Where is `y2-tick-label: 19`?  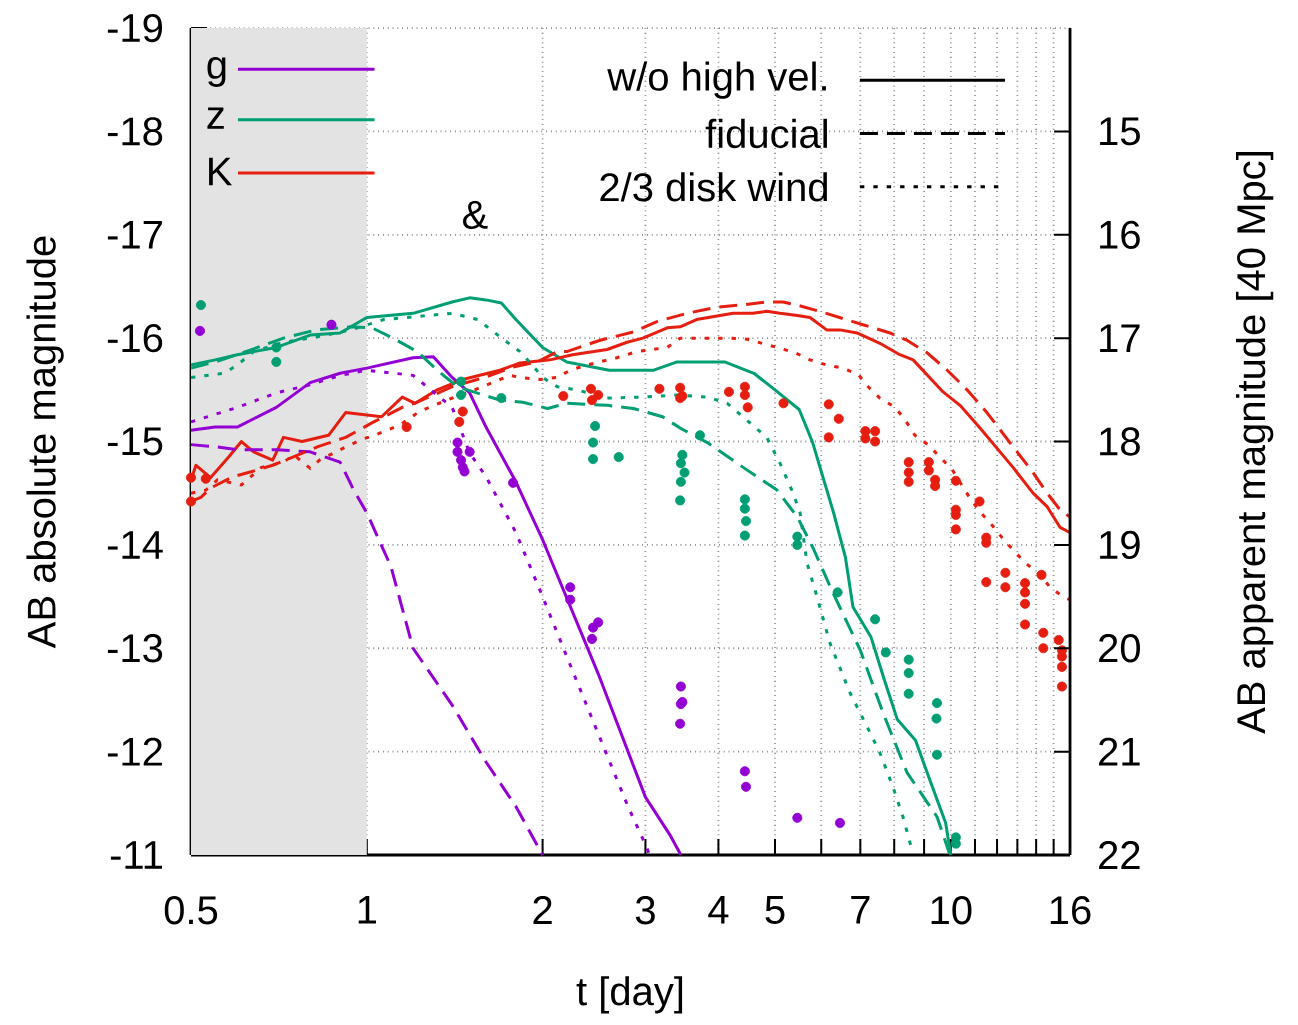 y2-tick-label: 19 is located at coordinates (1120, 545).